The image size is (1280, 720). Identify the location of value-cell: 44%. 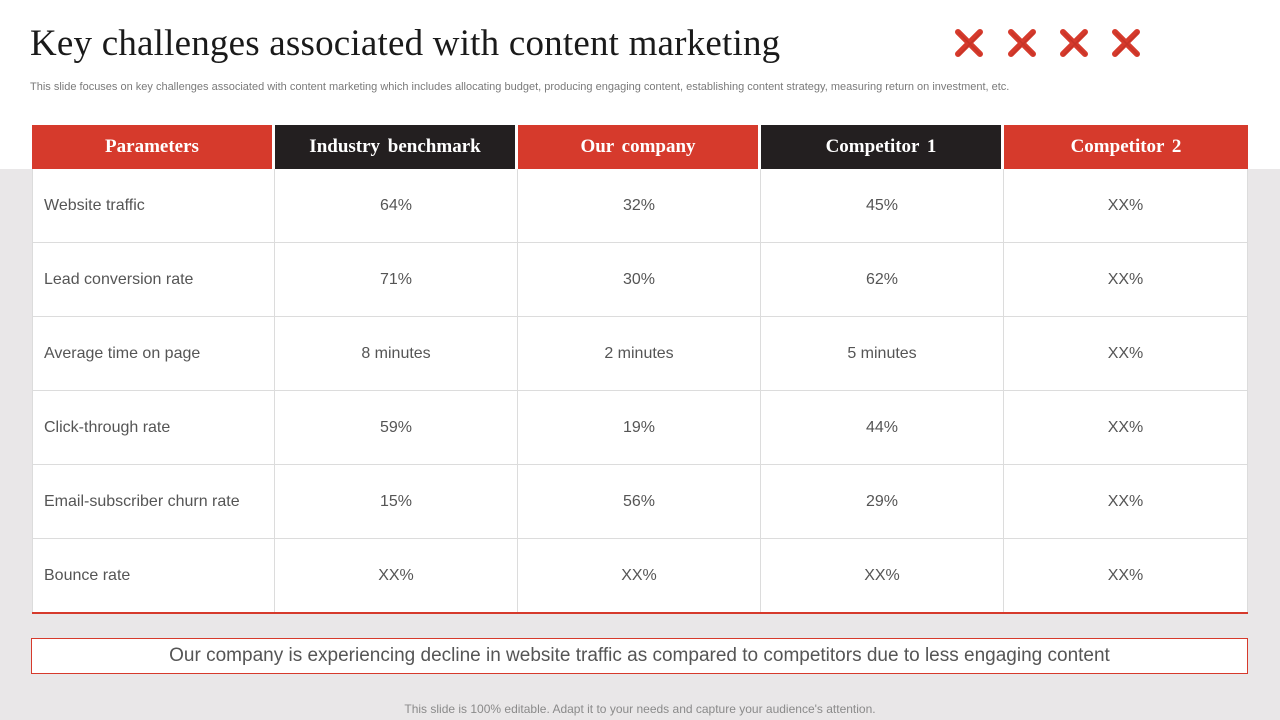
(882, 428).